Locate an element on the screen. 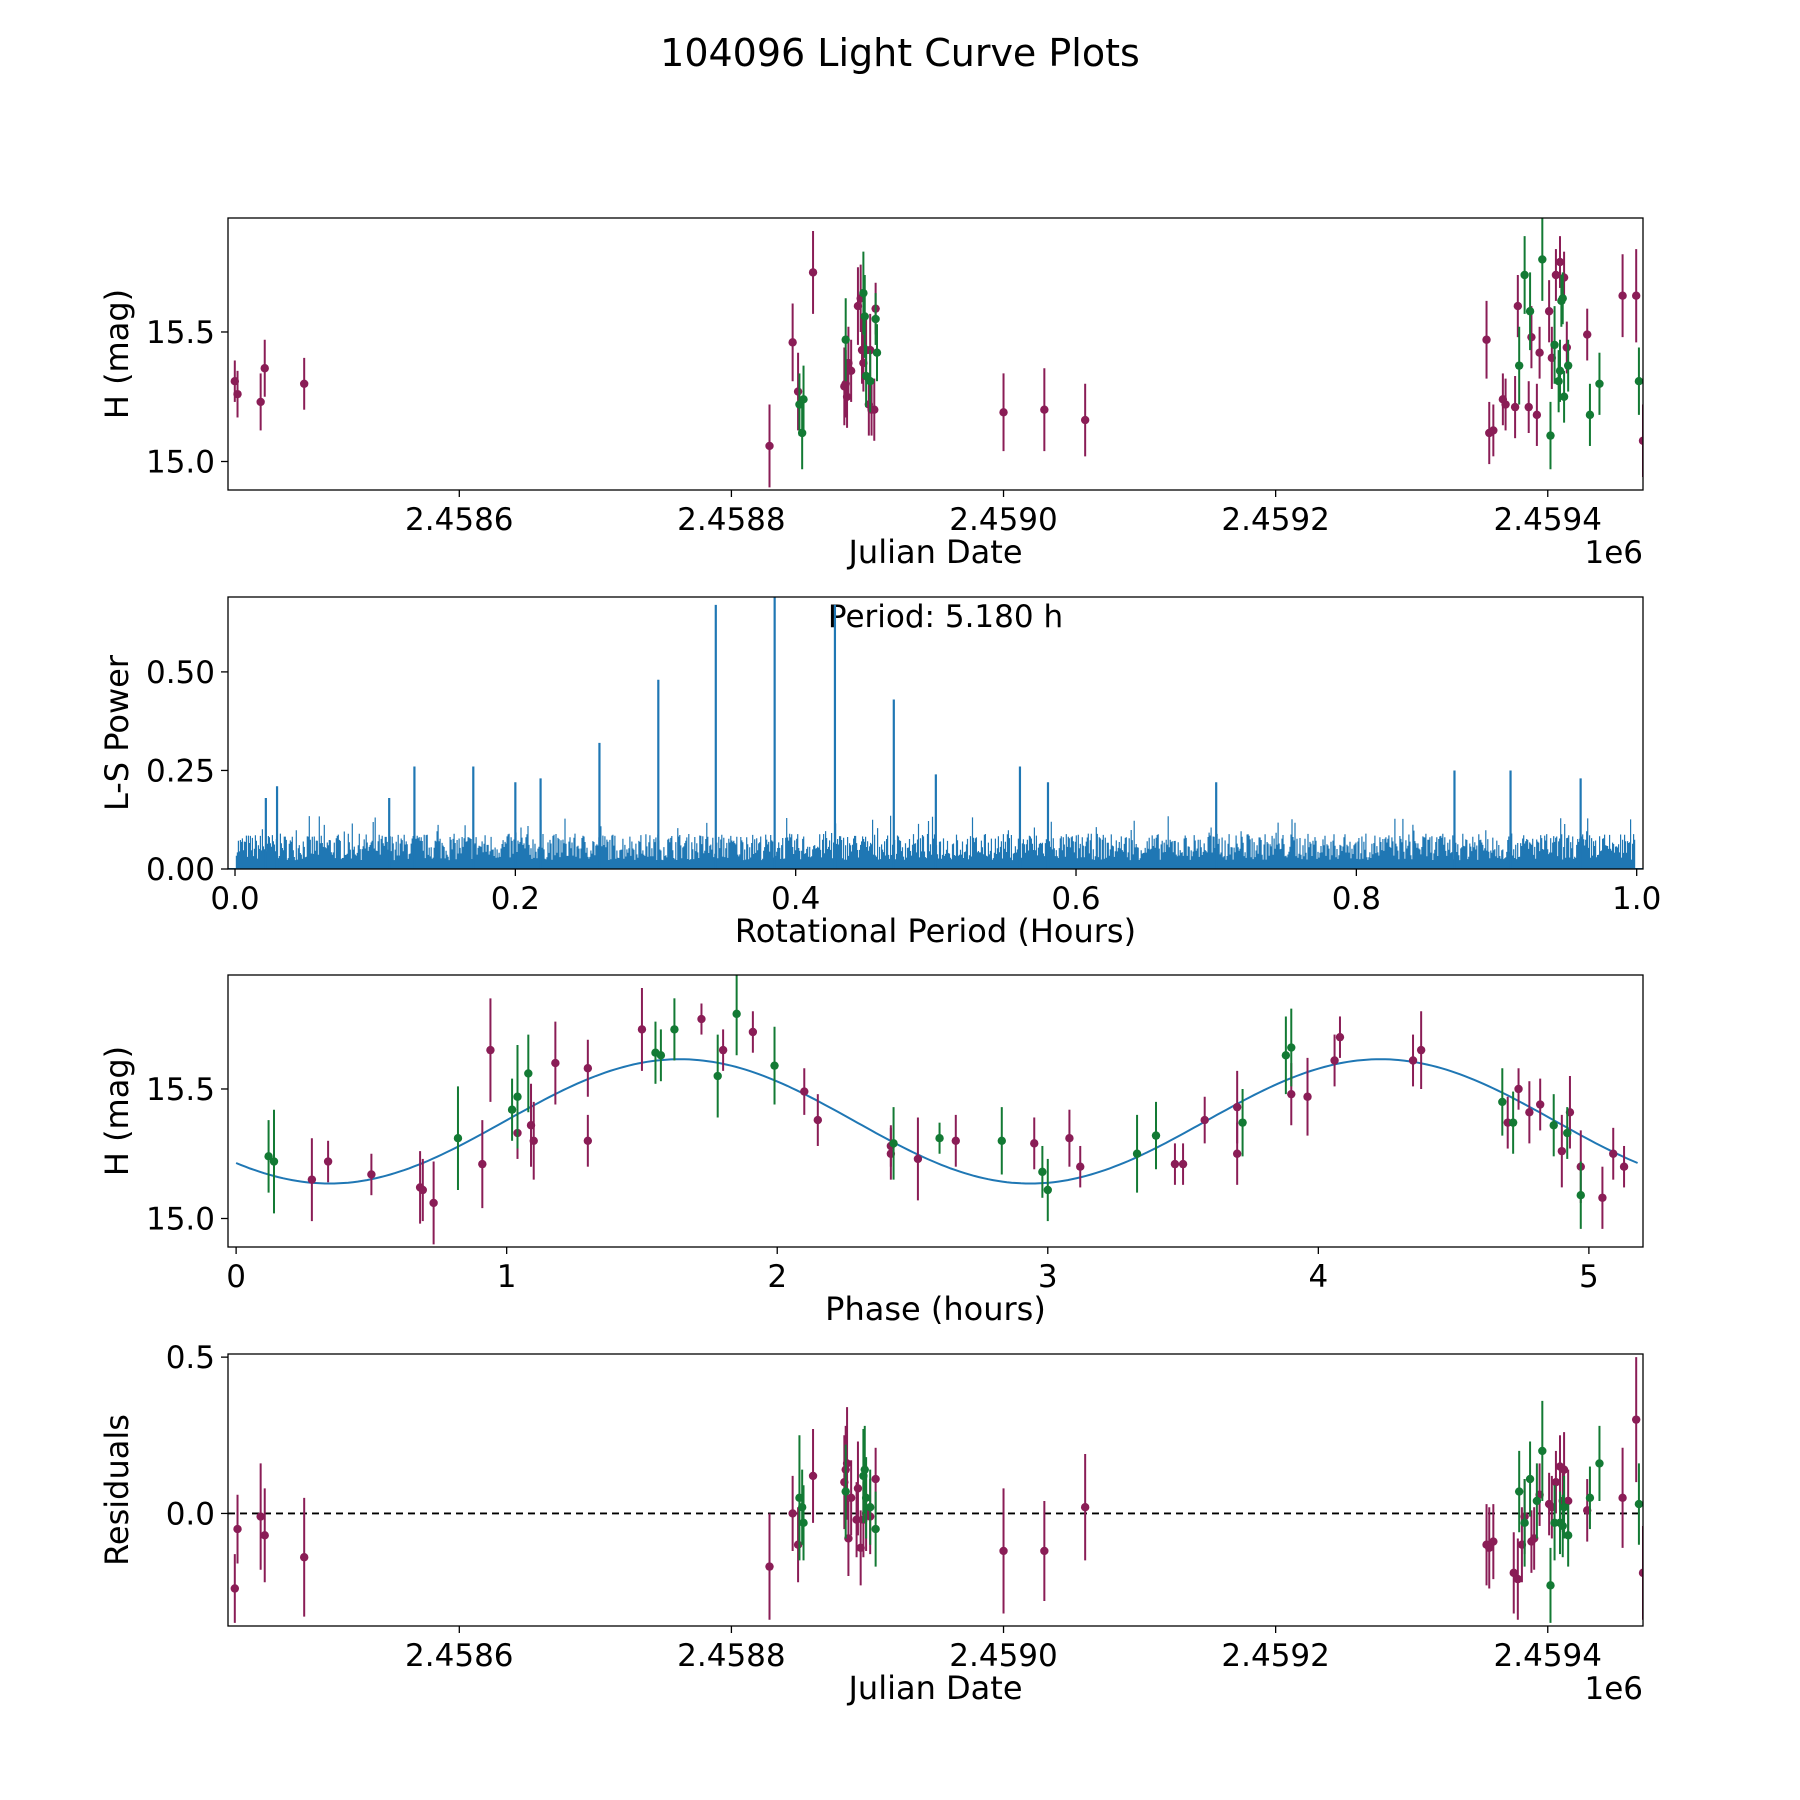 The image size is (1800, 1800). periodogram-data-layer is located at coordinates (935, 733).